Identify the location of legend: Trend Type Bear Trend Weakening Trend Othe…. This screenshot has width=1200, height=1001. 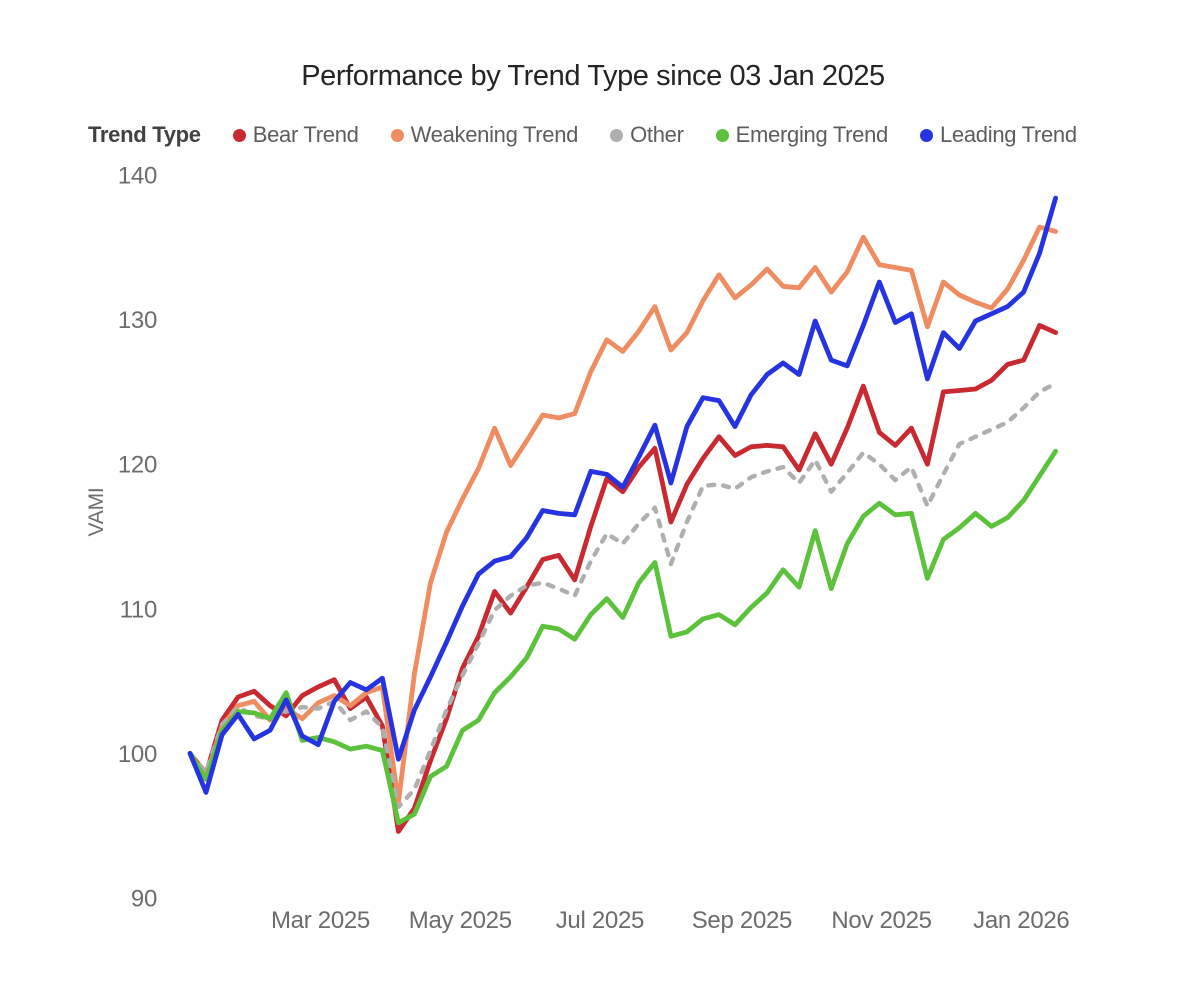
(582, 135).